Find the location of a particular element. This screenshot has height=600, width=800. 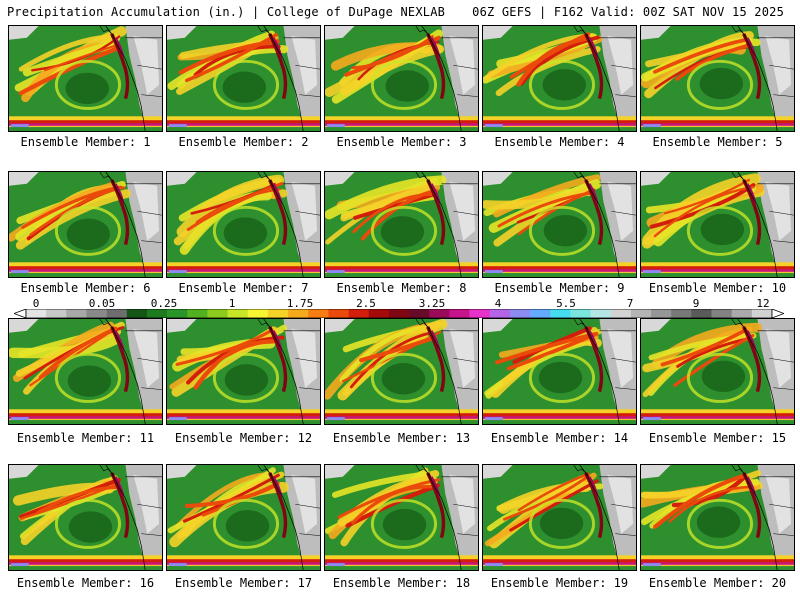

ensemble-member-label: Ensemble Member: 7 is located at coordinates (243, 288).